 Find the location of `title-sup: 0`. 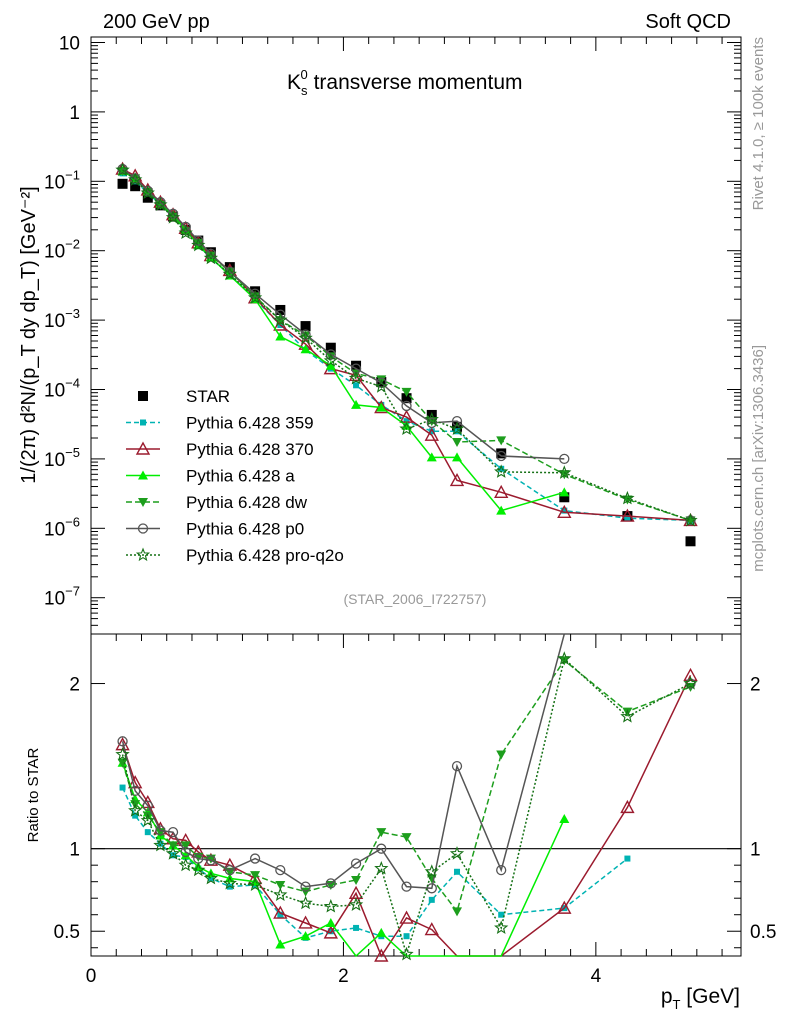

title-sup: 0 is located at coordinates (304, 74).